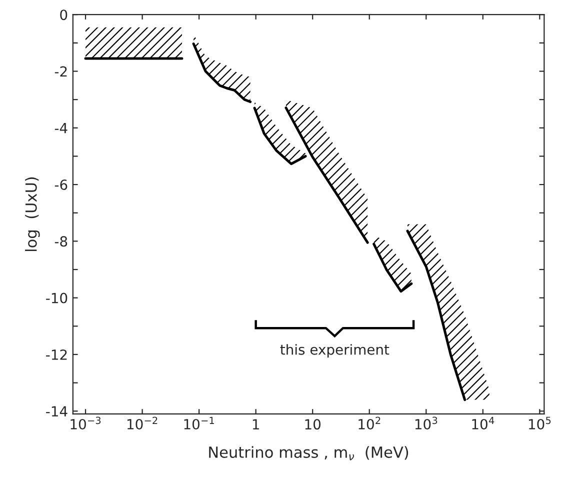 The image size is (561, 487). What do you see at coordinates (61, 241) in the screenshot?
I see `y-tick-label: -8` at bounding box center [61, 241].